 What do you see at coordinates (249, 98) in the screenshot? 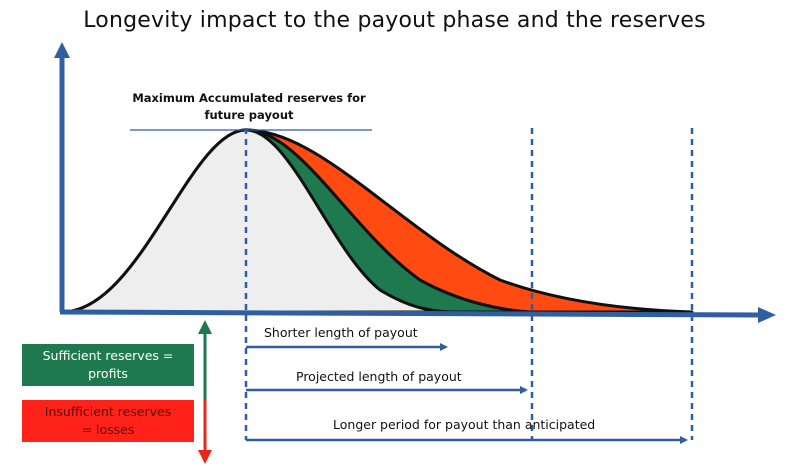
I see `peak-label-line1: Maximum Accumulated reserves for` at bounding box center [249, 98].